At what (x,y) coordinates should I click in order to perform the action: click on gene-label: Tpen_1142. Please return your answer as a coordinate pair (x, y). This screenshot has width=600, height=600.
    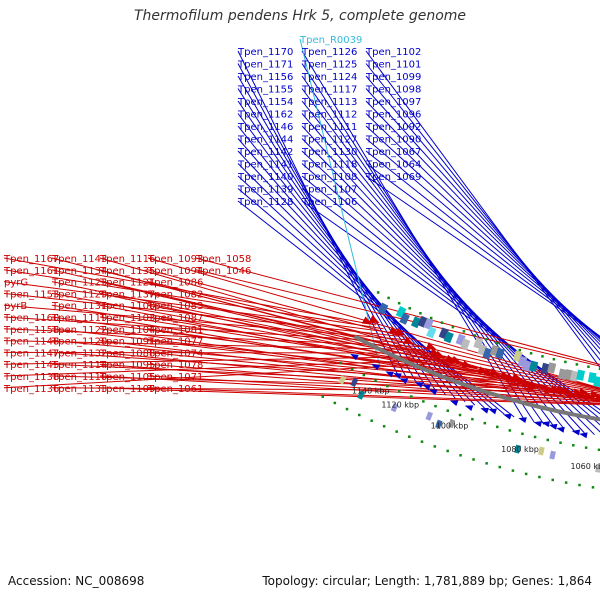
    Looking at the image, I should click on (265, 152).